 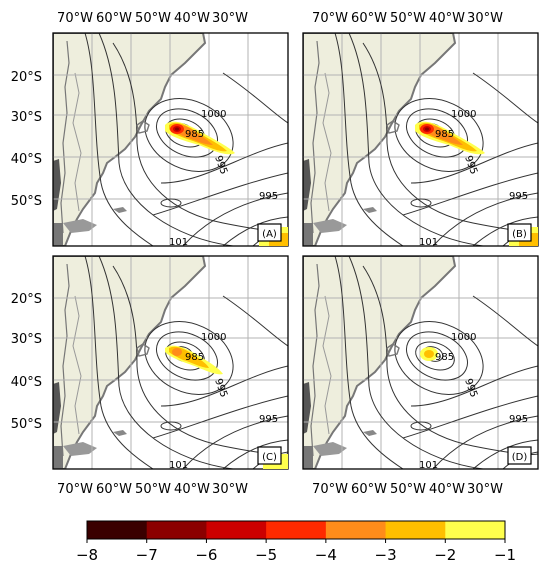 I want to click on colorbar-tick-label: −4, so click(x=326, y=555).